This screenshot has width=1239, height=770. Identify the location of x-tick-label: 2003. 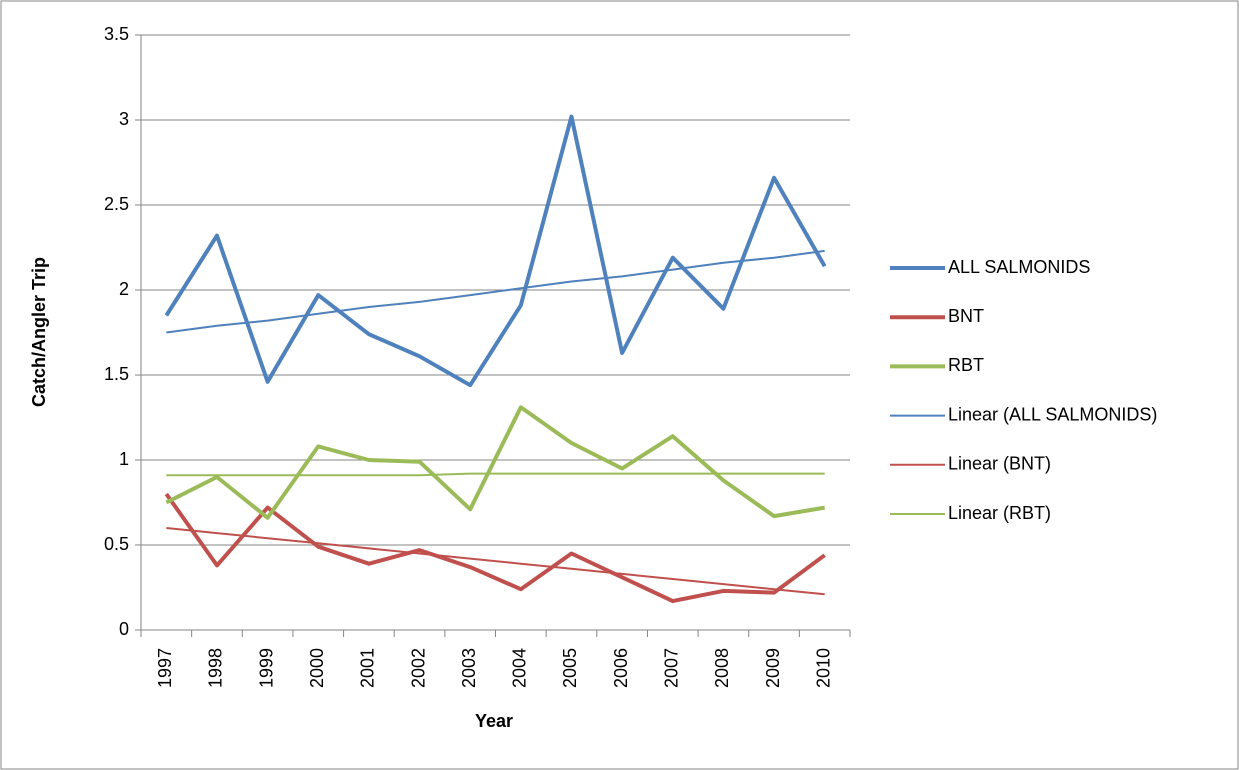
(469, 668).